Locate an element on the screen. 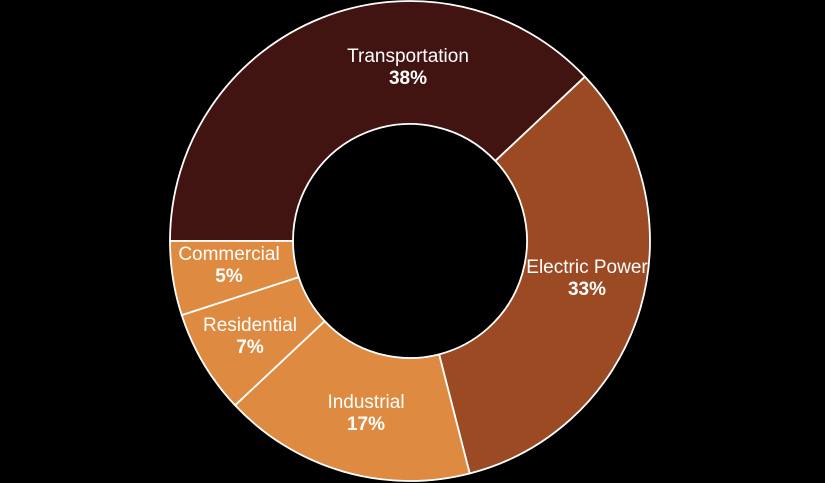 This screenshot has height=483, width=825. pie-slice-commercial is located at coordinates (234, 278).